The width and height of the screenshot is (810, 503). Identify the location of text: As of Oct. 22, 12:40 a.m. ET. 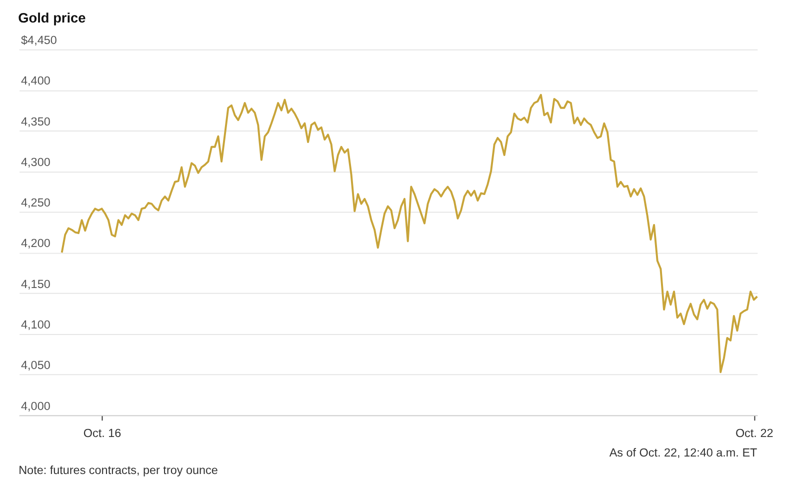
(683, 453).